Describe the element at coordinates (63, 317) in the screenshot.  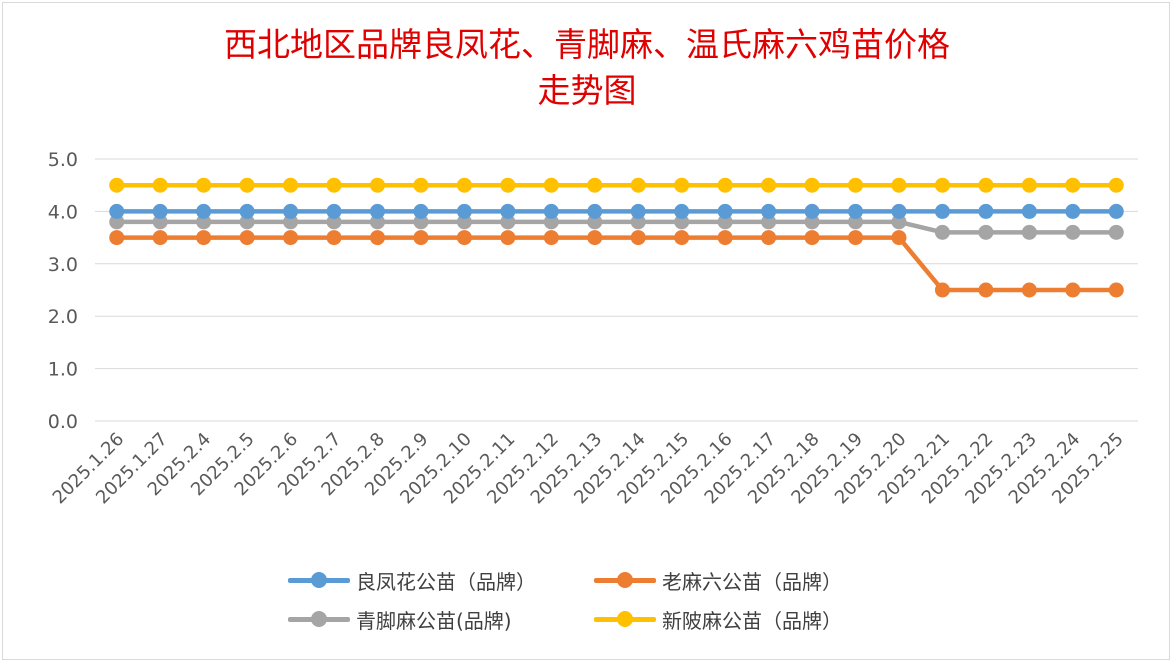
I see `y-tick-label-2: 2.0` at that location.